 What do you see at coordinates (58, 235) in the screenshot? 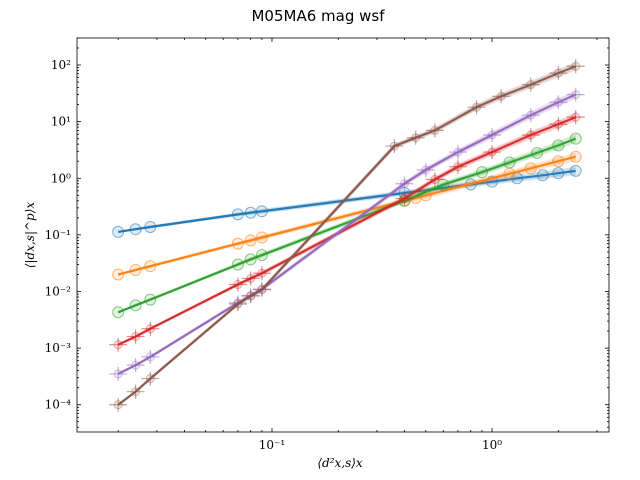
I see `y-tick-label: 10⁻¹` at bounding box center [58, 235].